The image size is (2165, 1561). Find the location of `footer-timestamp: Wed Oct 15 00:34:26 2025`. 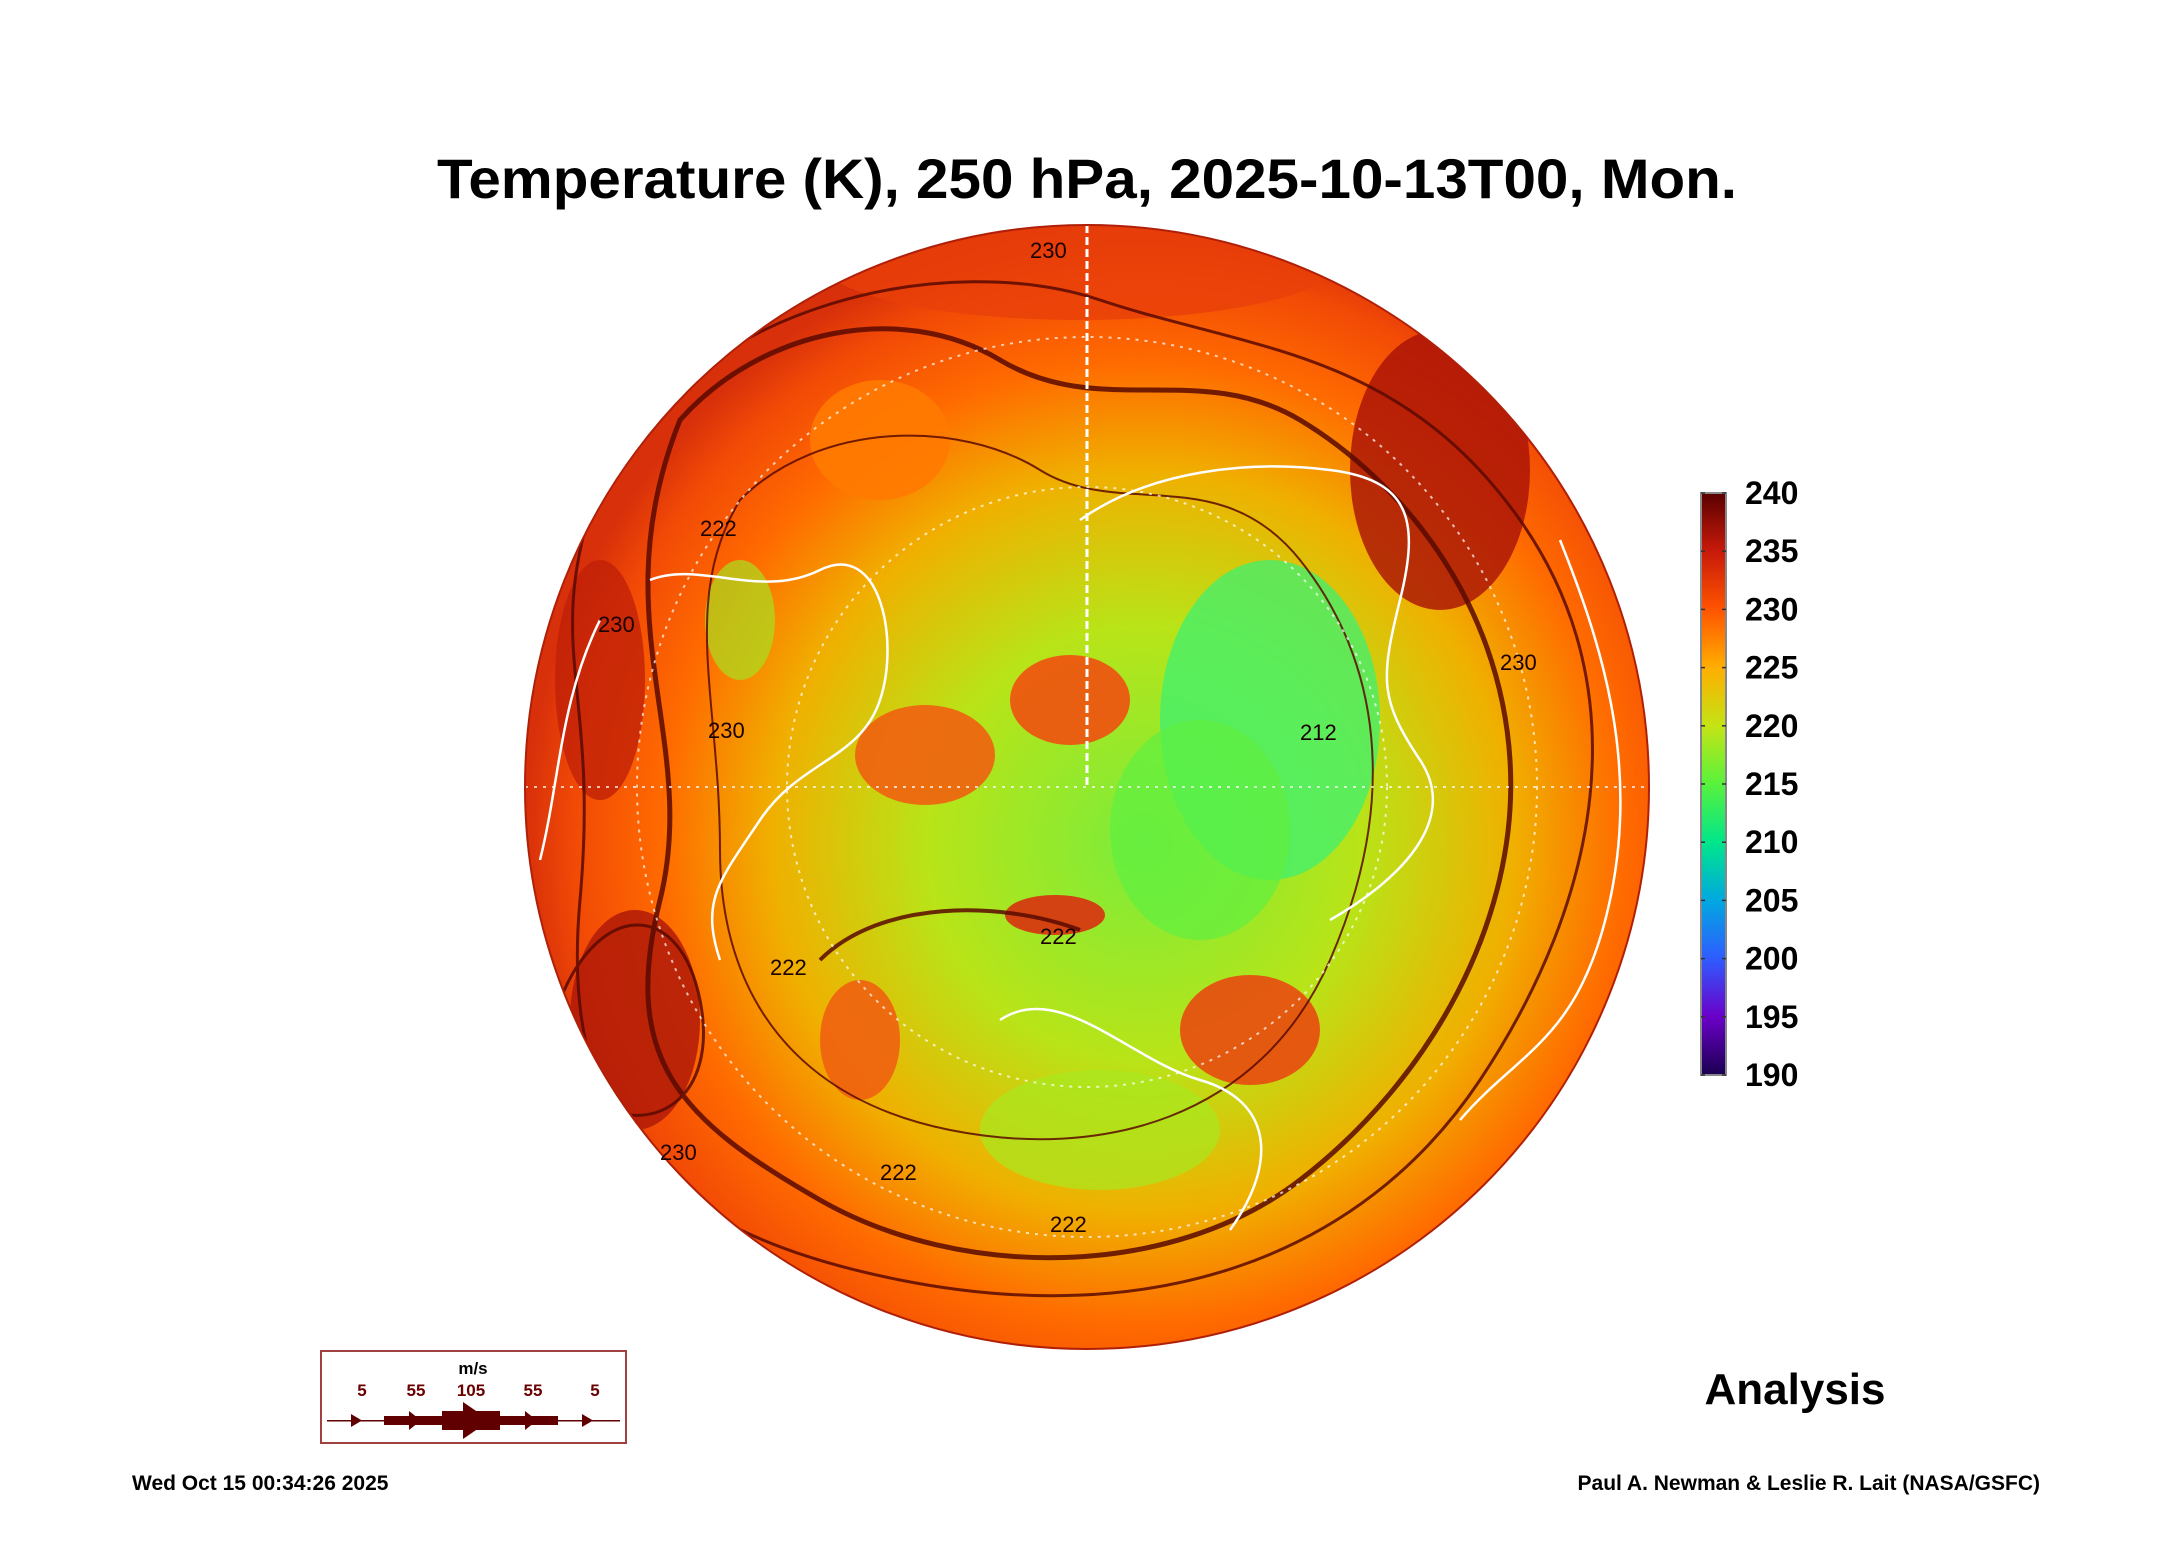

footer-timestamp: Wed Oct 15 00:34:26 2025 is located at coordinates (260, 1483).